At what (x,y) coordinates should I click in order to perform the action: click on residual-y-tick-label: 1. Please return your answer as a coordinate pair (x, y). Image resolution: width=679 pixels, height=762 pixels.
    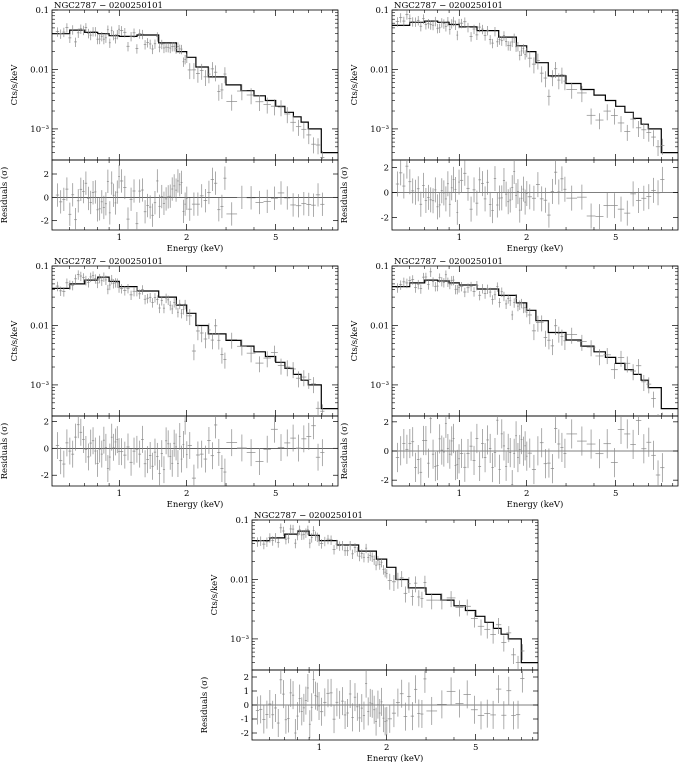
    Looking at the image, I should click on (246, 692).